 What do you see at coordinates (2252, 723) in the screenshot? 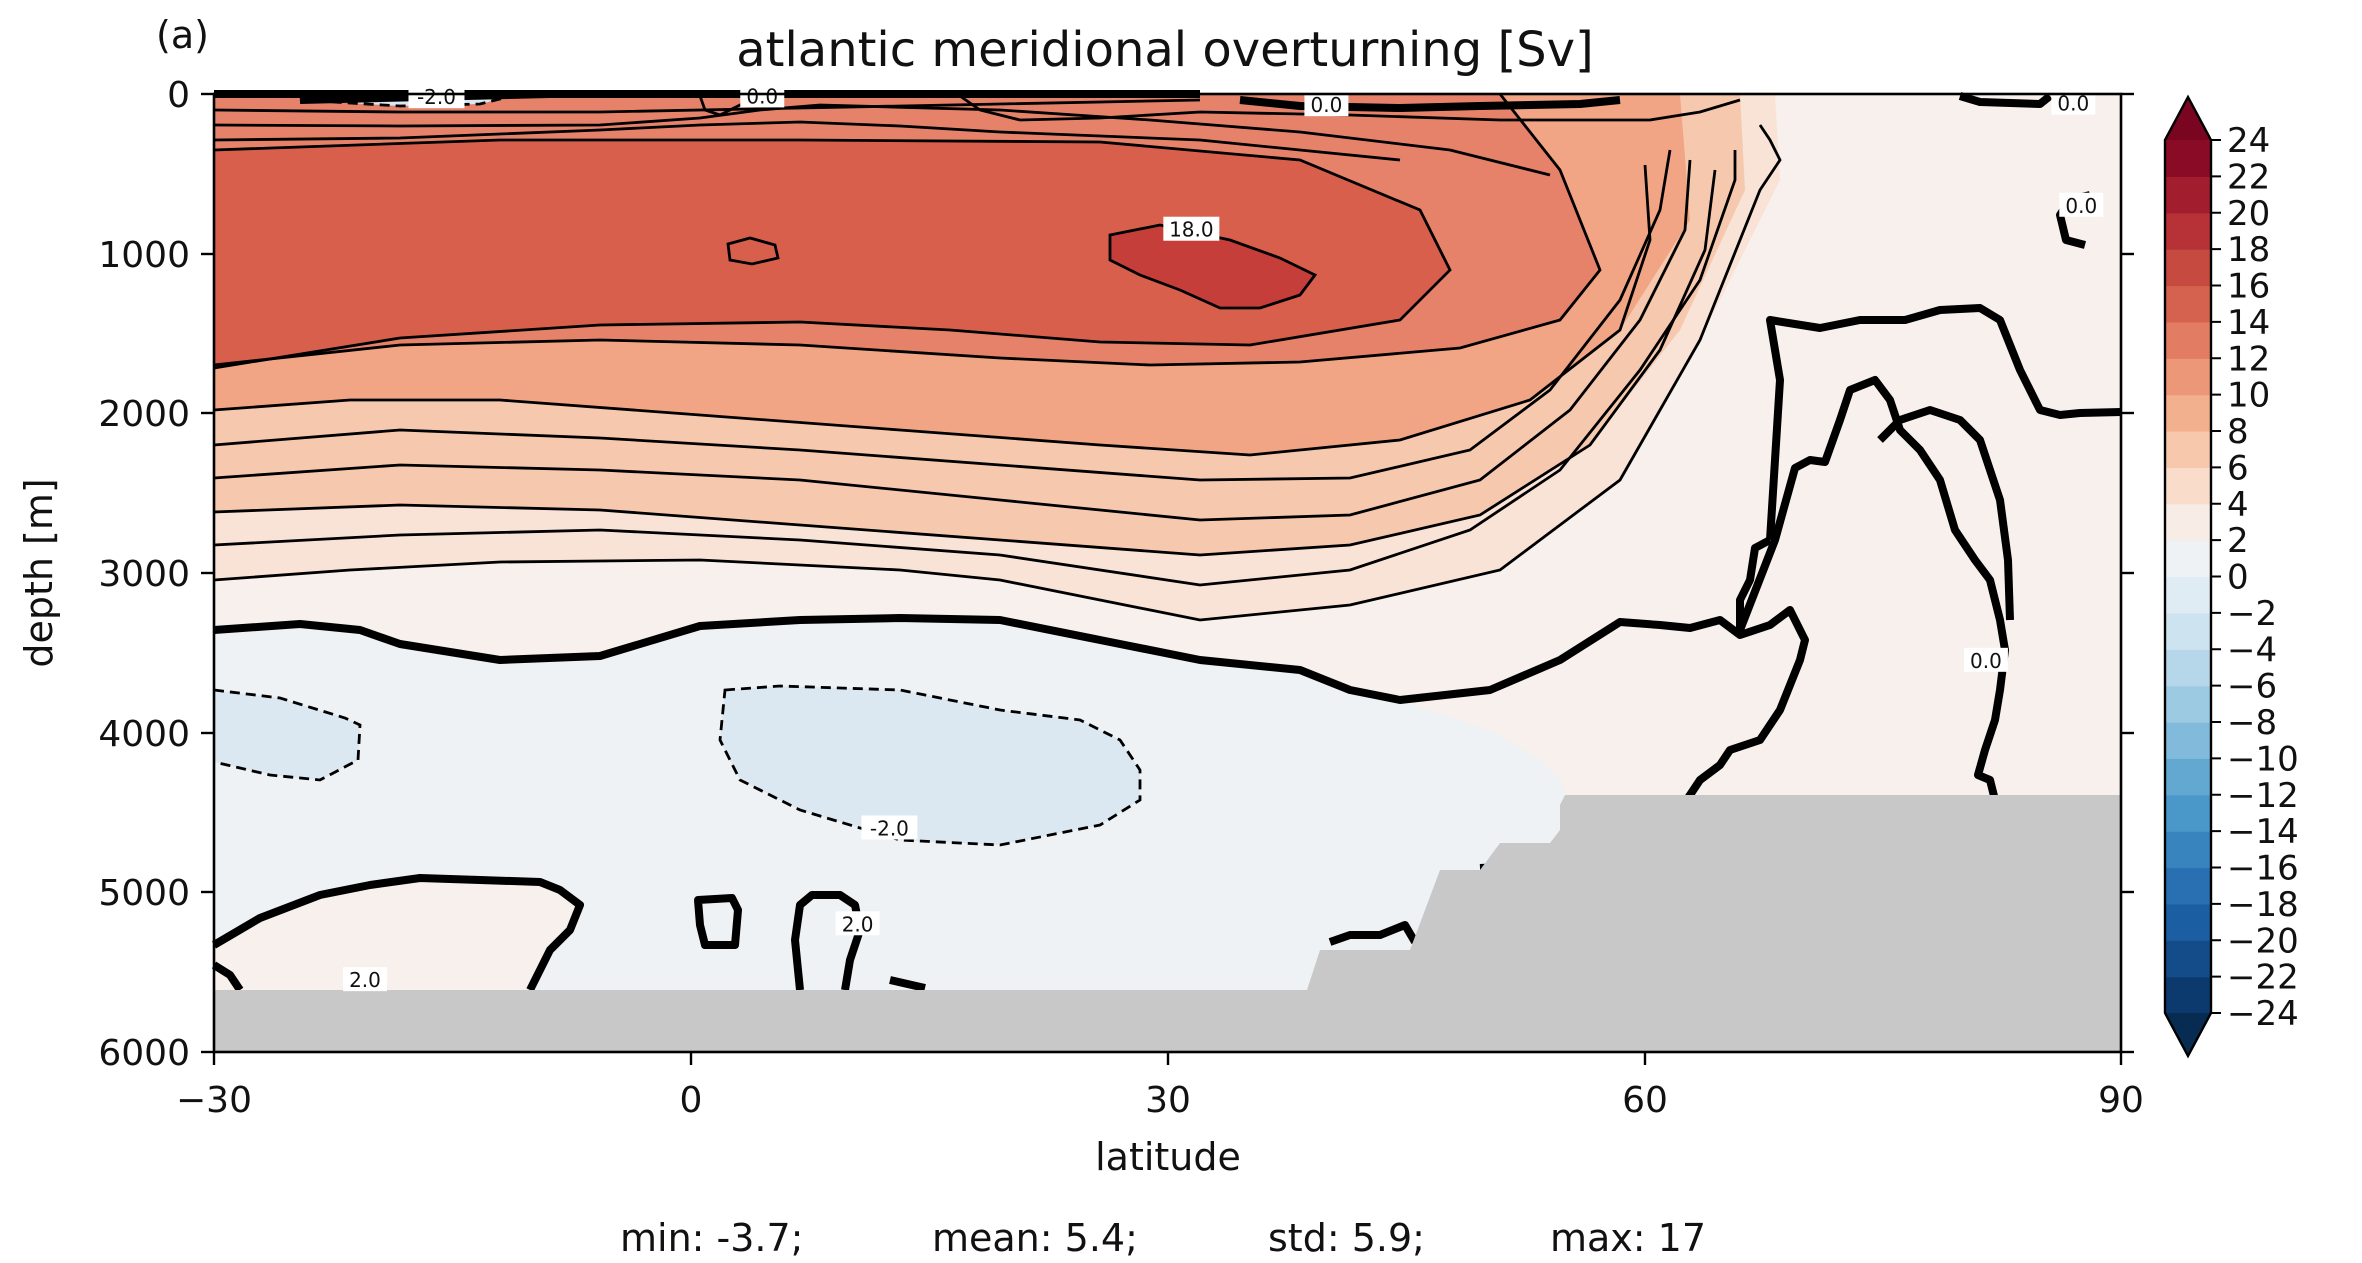
I see `colorbar-tick-label: −8` at bounding box center [2252, 723].